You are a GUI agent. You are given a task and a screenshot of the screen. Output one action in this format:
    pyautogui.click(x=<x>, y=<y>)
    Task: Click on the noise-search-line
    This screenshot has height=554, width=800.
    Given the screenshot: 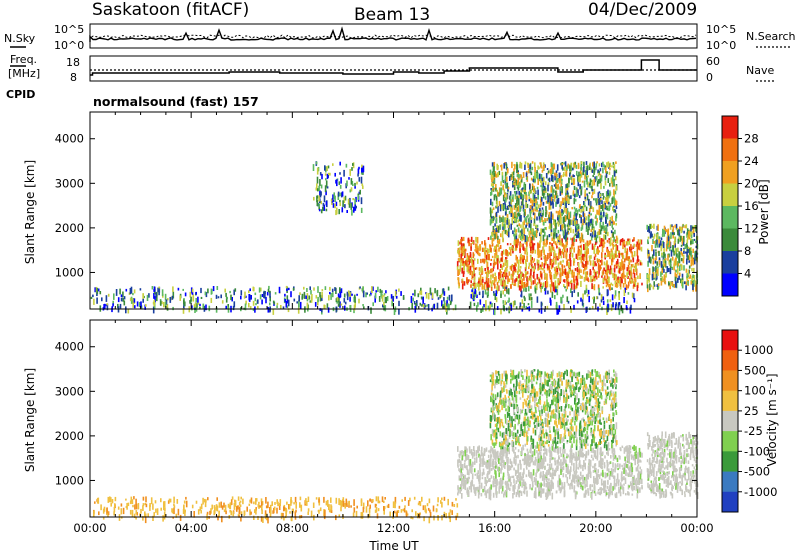 What is the action you would take?
    pyautogui.click(x=393, y=37)
    